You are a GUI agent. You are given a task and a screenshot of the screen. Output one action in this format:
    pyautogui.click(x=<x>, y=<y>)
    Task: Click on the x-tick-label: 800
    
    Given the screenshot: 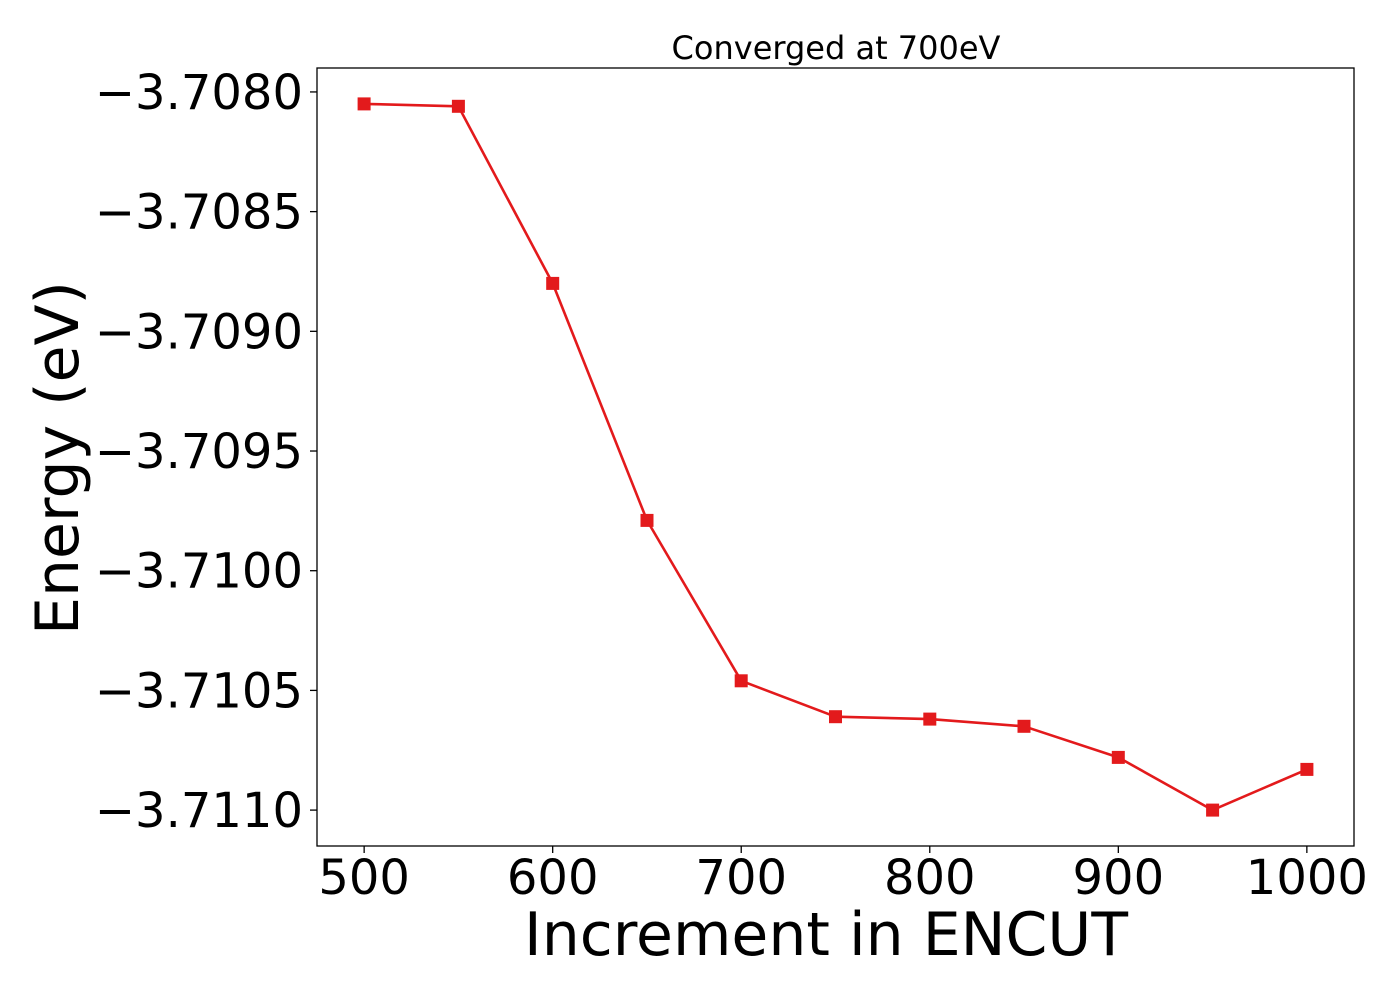 What is the action you would take?
    pyautogui.click(x=930, y=878)
    